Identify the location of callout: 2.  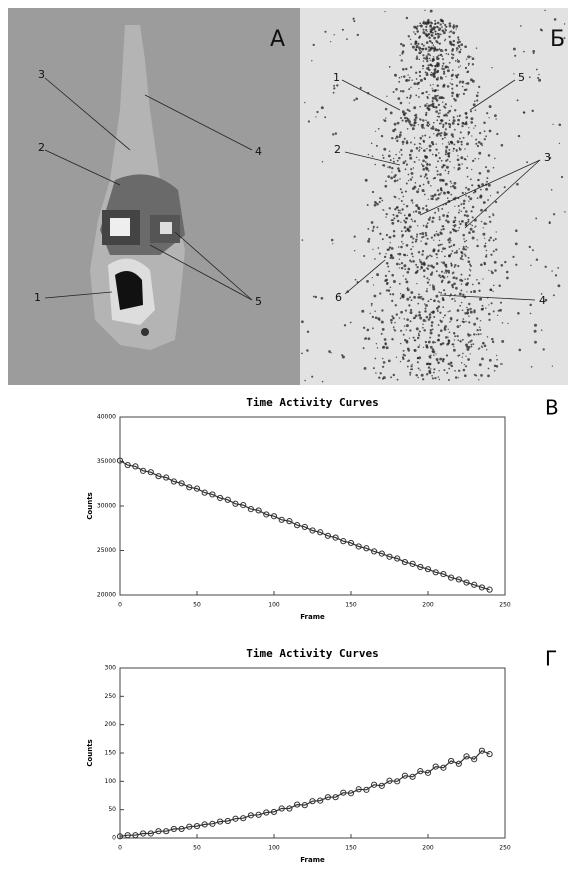
(337, 149).